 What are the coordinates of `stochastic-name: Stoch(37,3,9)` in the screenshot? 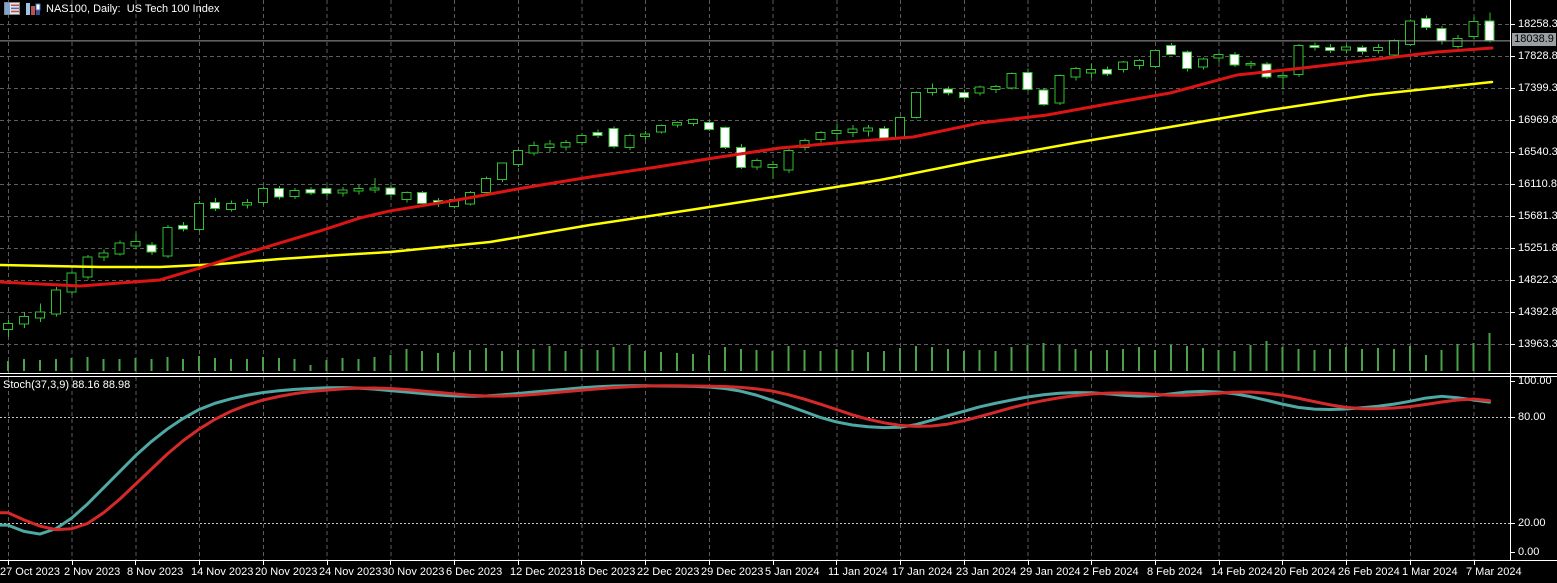 It's located at (36, 385).